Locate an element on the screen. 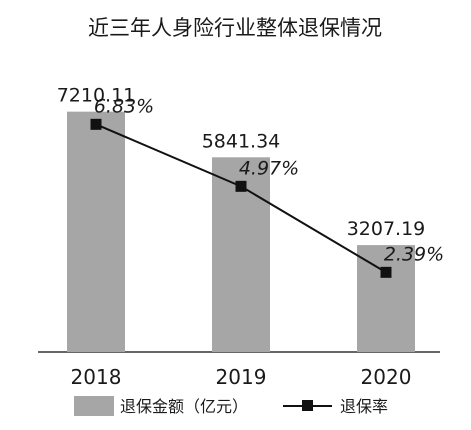  bar-2018 is located at coordinates (96, 232).